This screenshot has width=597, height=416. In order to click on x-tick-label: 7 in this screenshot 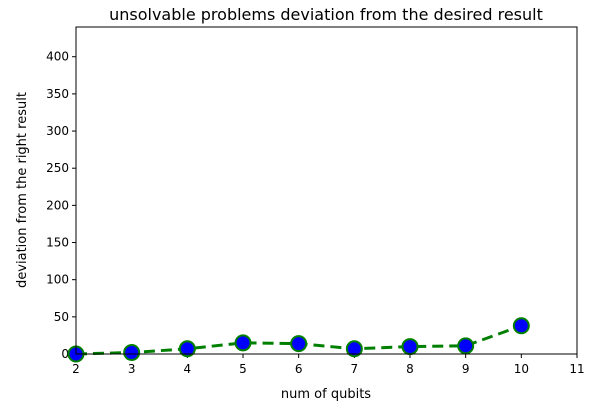, I will do `click(355, 369)`.